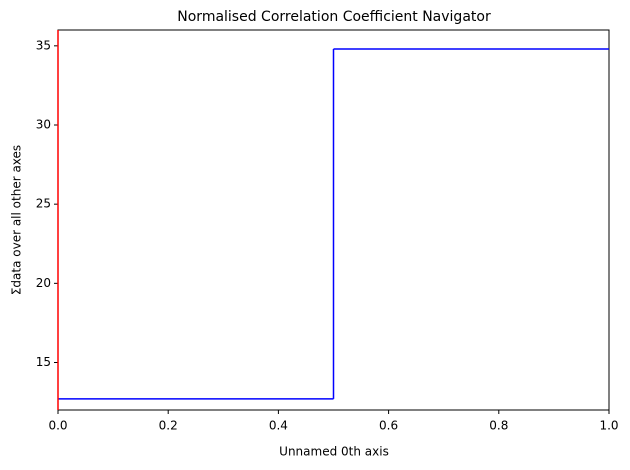 The height and width of the screenshot is (470, 630). I want to click on x-tick-label: 0.0, so click(57, 426).